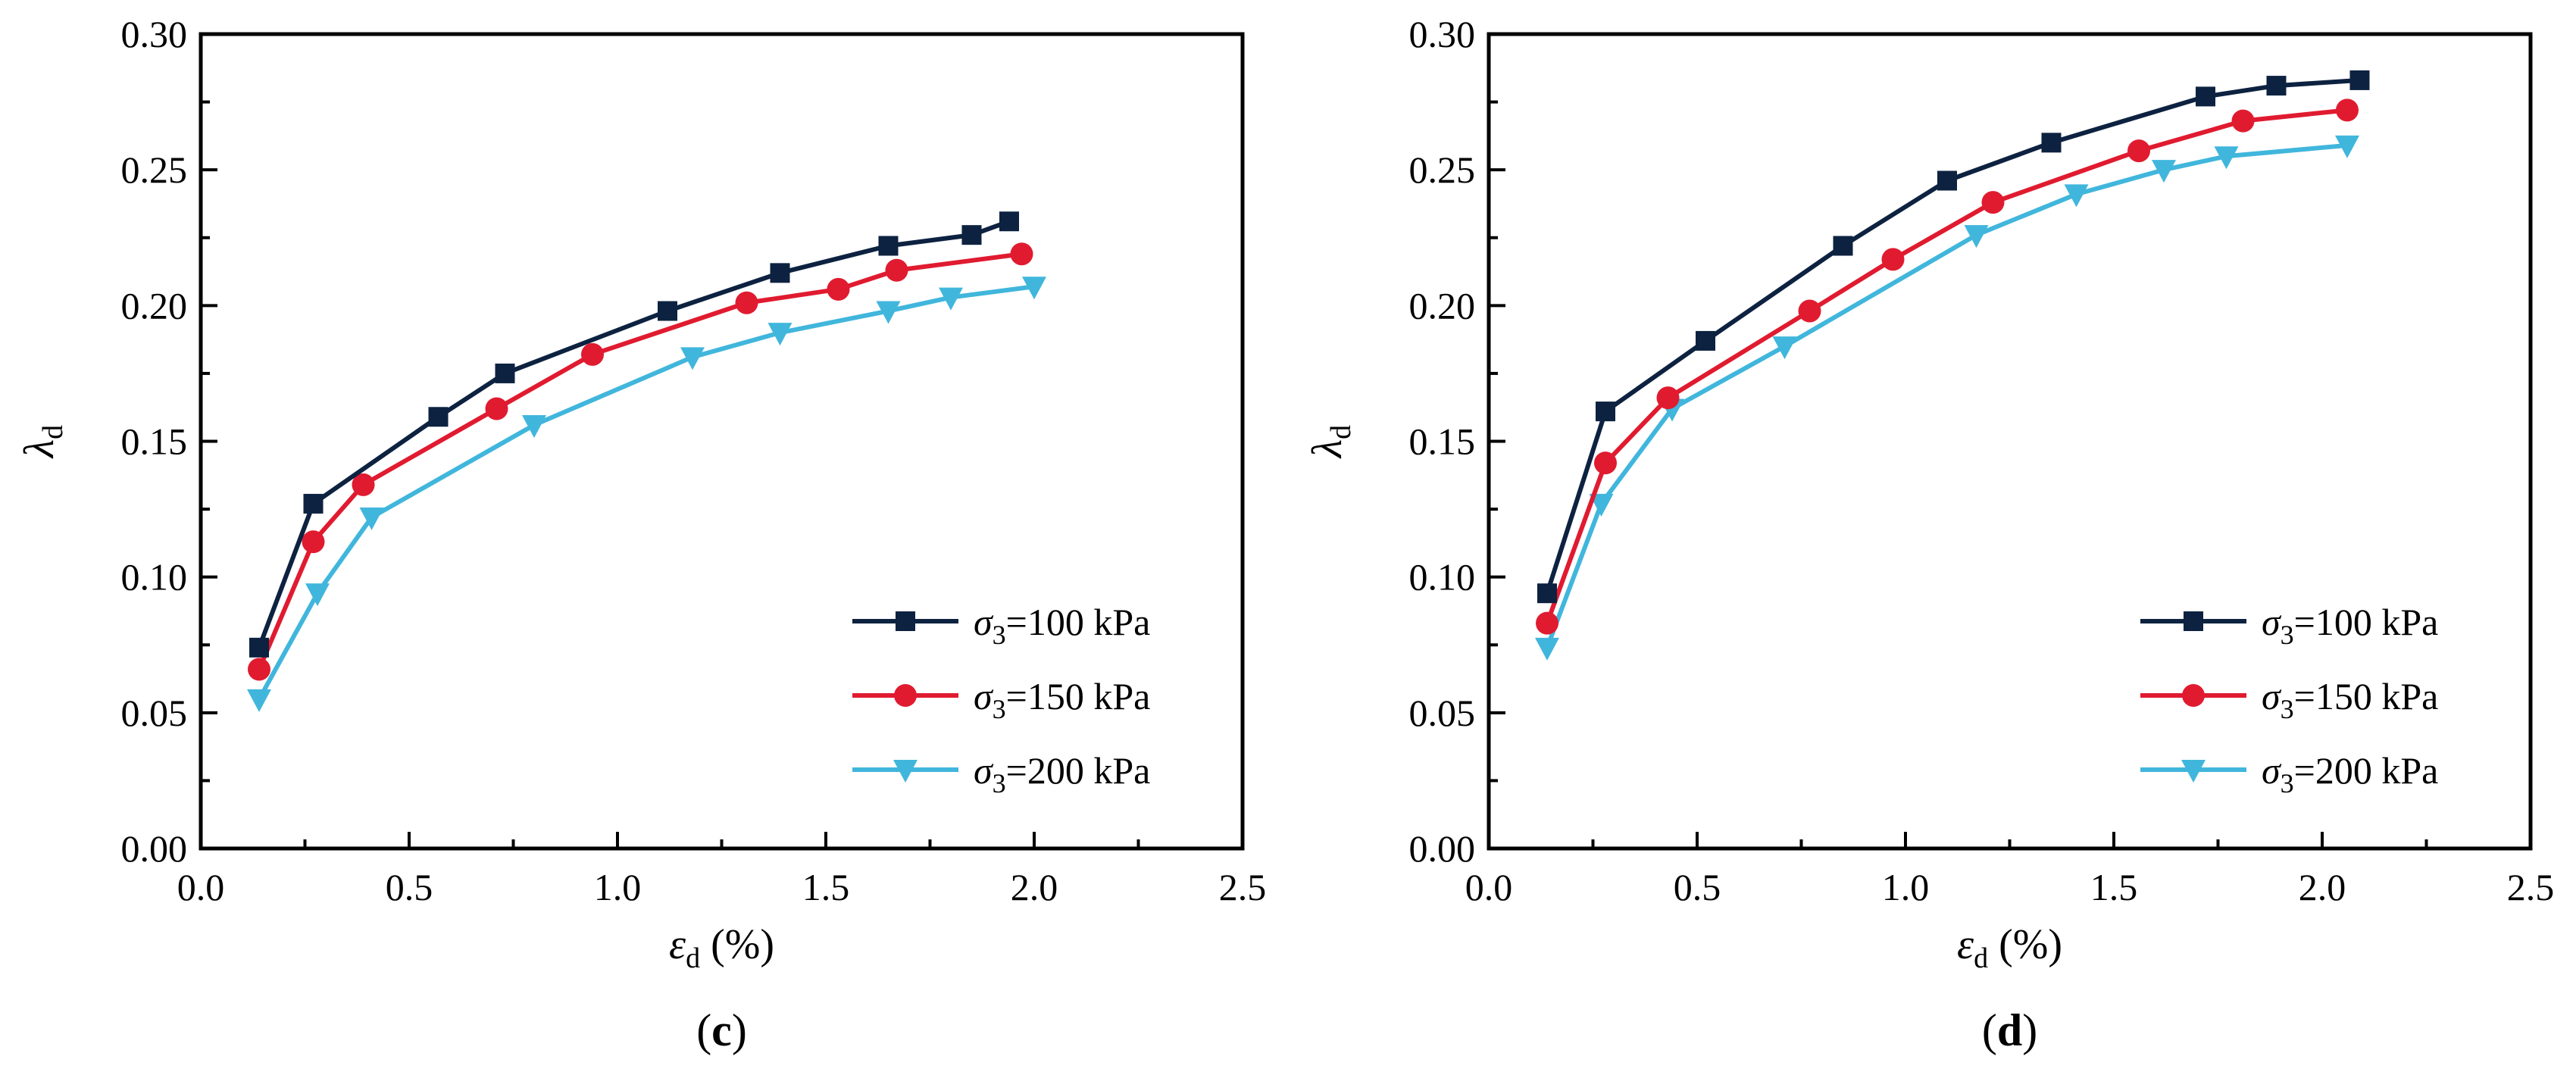 The width and height of the screenshot is (2576, 1075). I want to click on chart-d-panel-label-close: ), so click(2029, 1030).